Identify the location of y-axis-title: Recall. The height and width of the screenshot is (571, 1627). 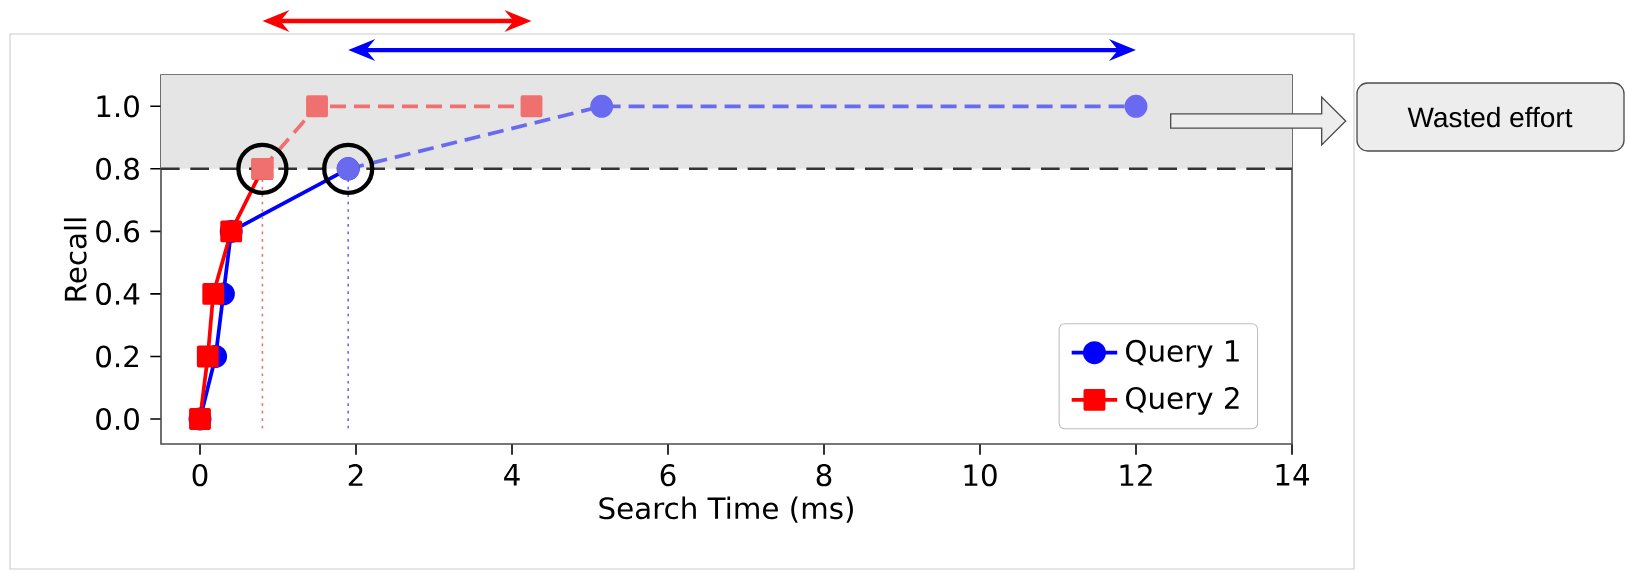
(75, 259).